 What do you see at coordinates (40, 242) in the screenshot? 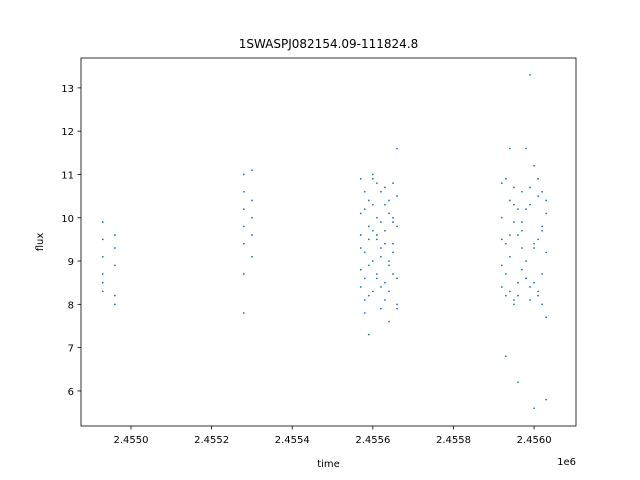
I see `y-axis-label: flux` at bounding box center [40, 242].